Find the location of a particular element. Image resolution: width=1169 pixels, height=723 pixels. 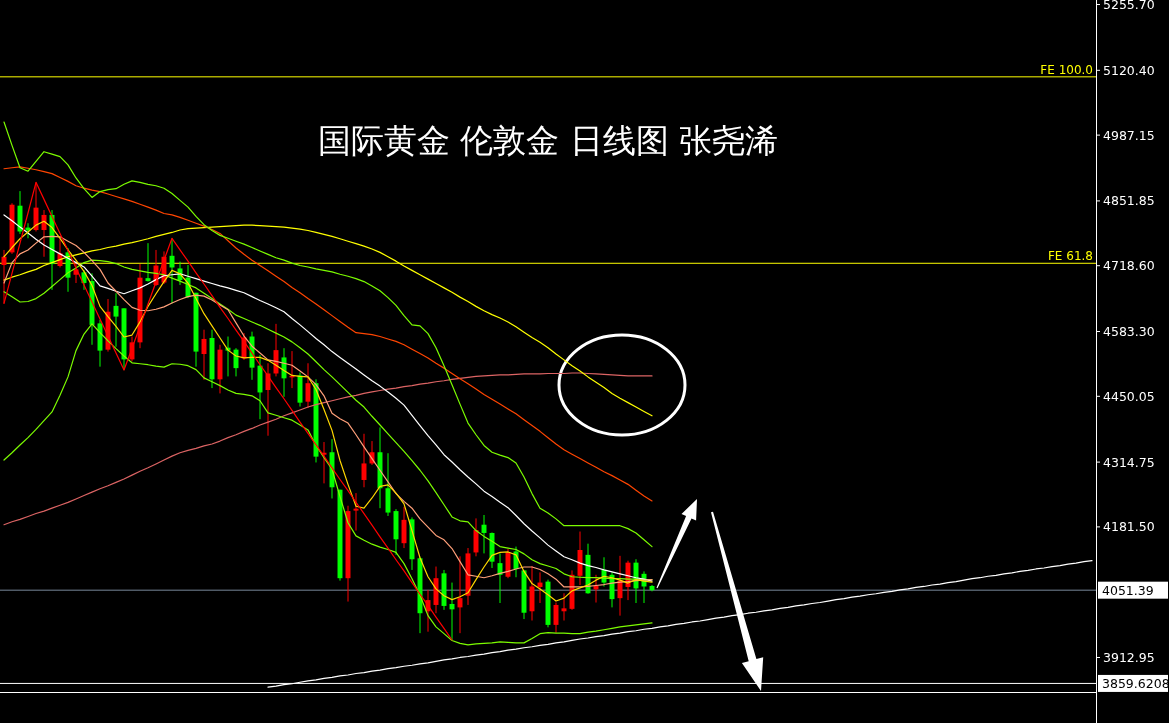

y-tick-label: 4450.05 is located at coordinates (1129, 396).